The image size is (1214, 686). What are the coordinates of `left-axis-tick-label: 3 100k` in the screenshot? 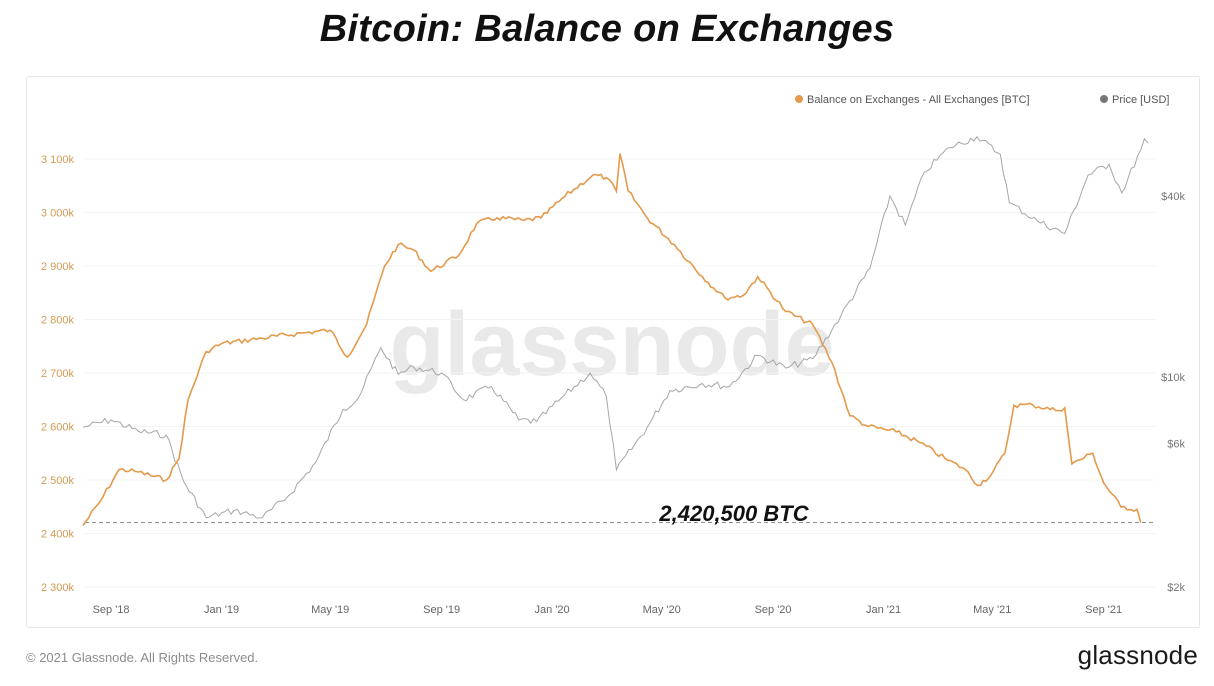 It's located at (58, 160).